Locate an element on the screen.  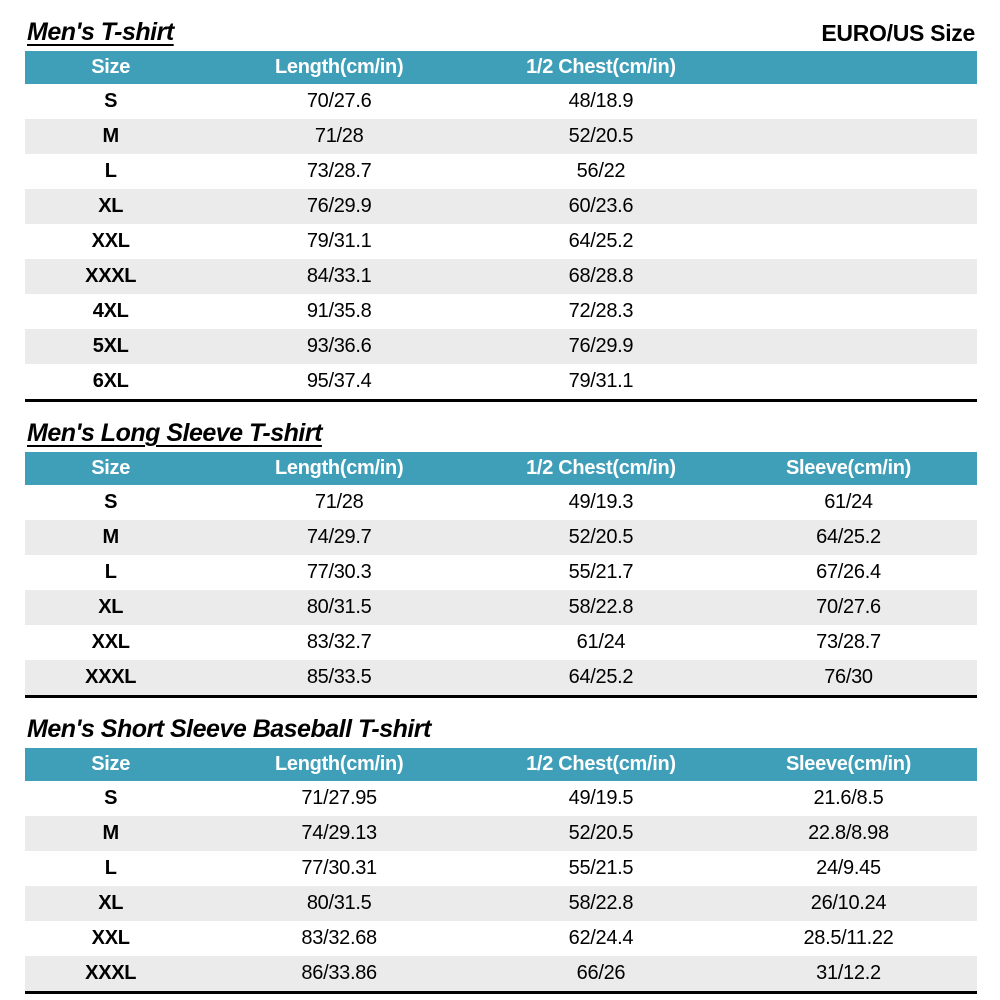
measurement-cell: 70/27.6 is located at coordinates (339, 101).